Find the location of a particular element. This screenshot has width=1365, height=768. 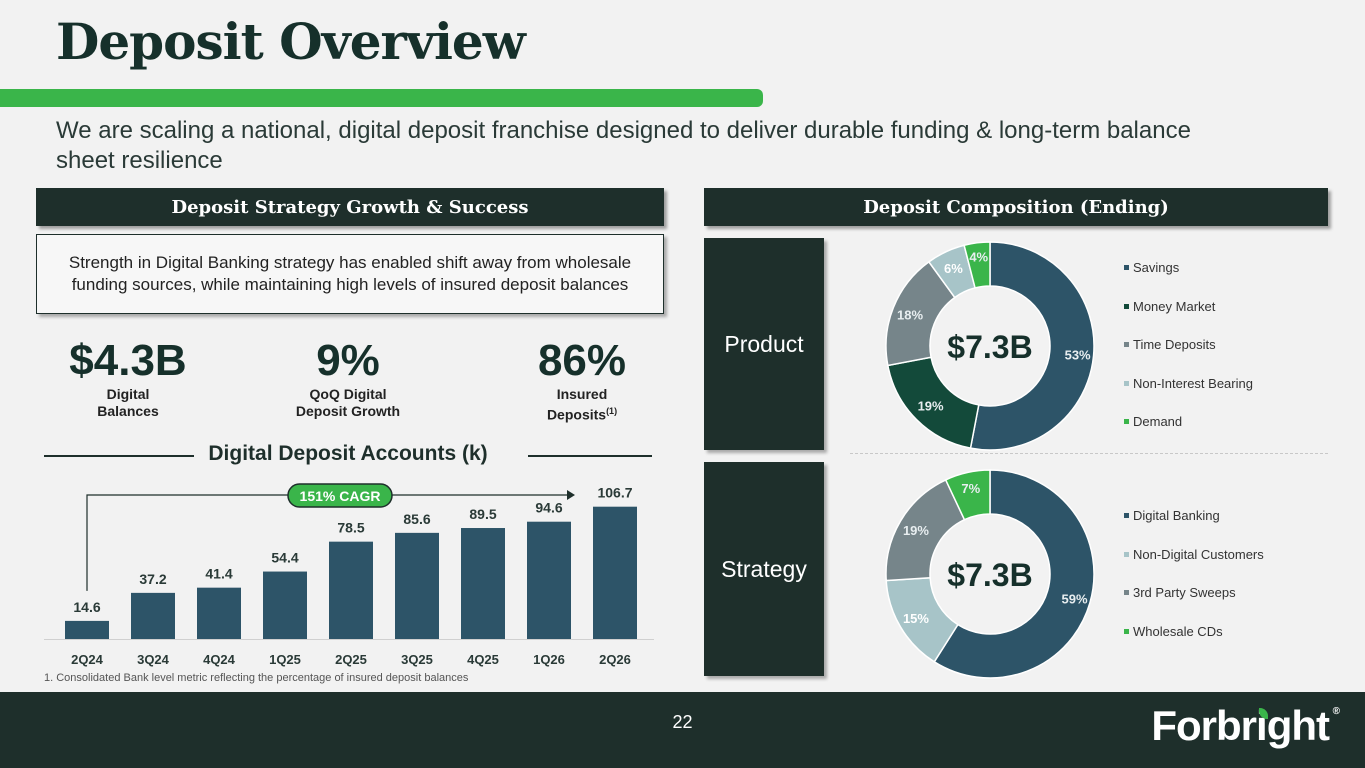

product-donut-chart: 53% 19% 18% 6% 4% $7.3B is located at coordinates (990, 346).